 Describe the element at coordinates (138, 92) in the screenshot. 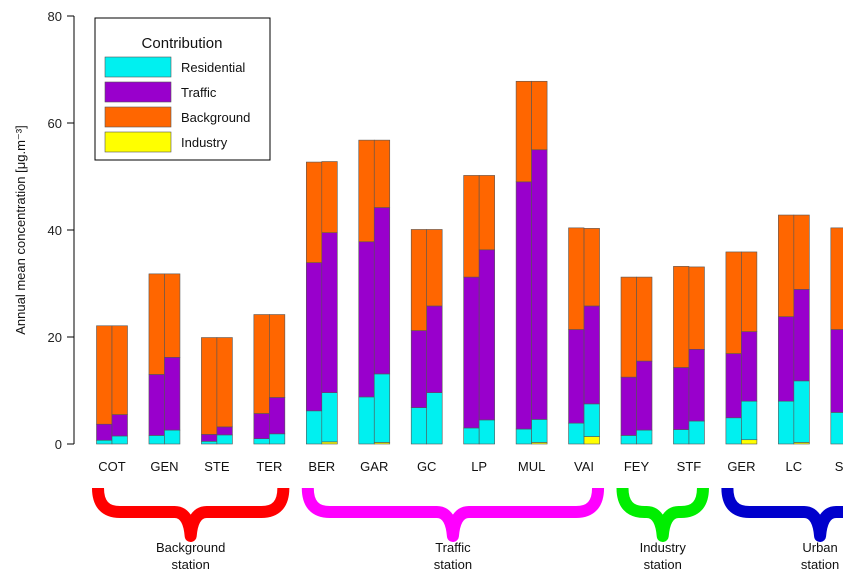

I see `legend-swatch-traffic` at that location.